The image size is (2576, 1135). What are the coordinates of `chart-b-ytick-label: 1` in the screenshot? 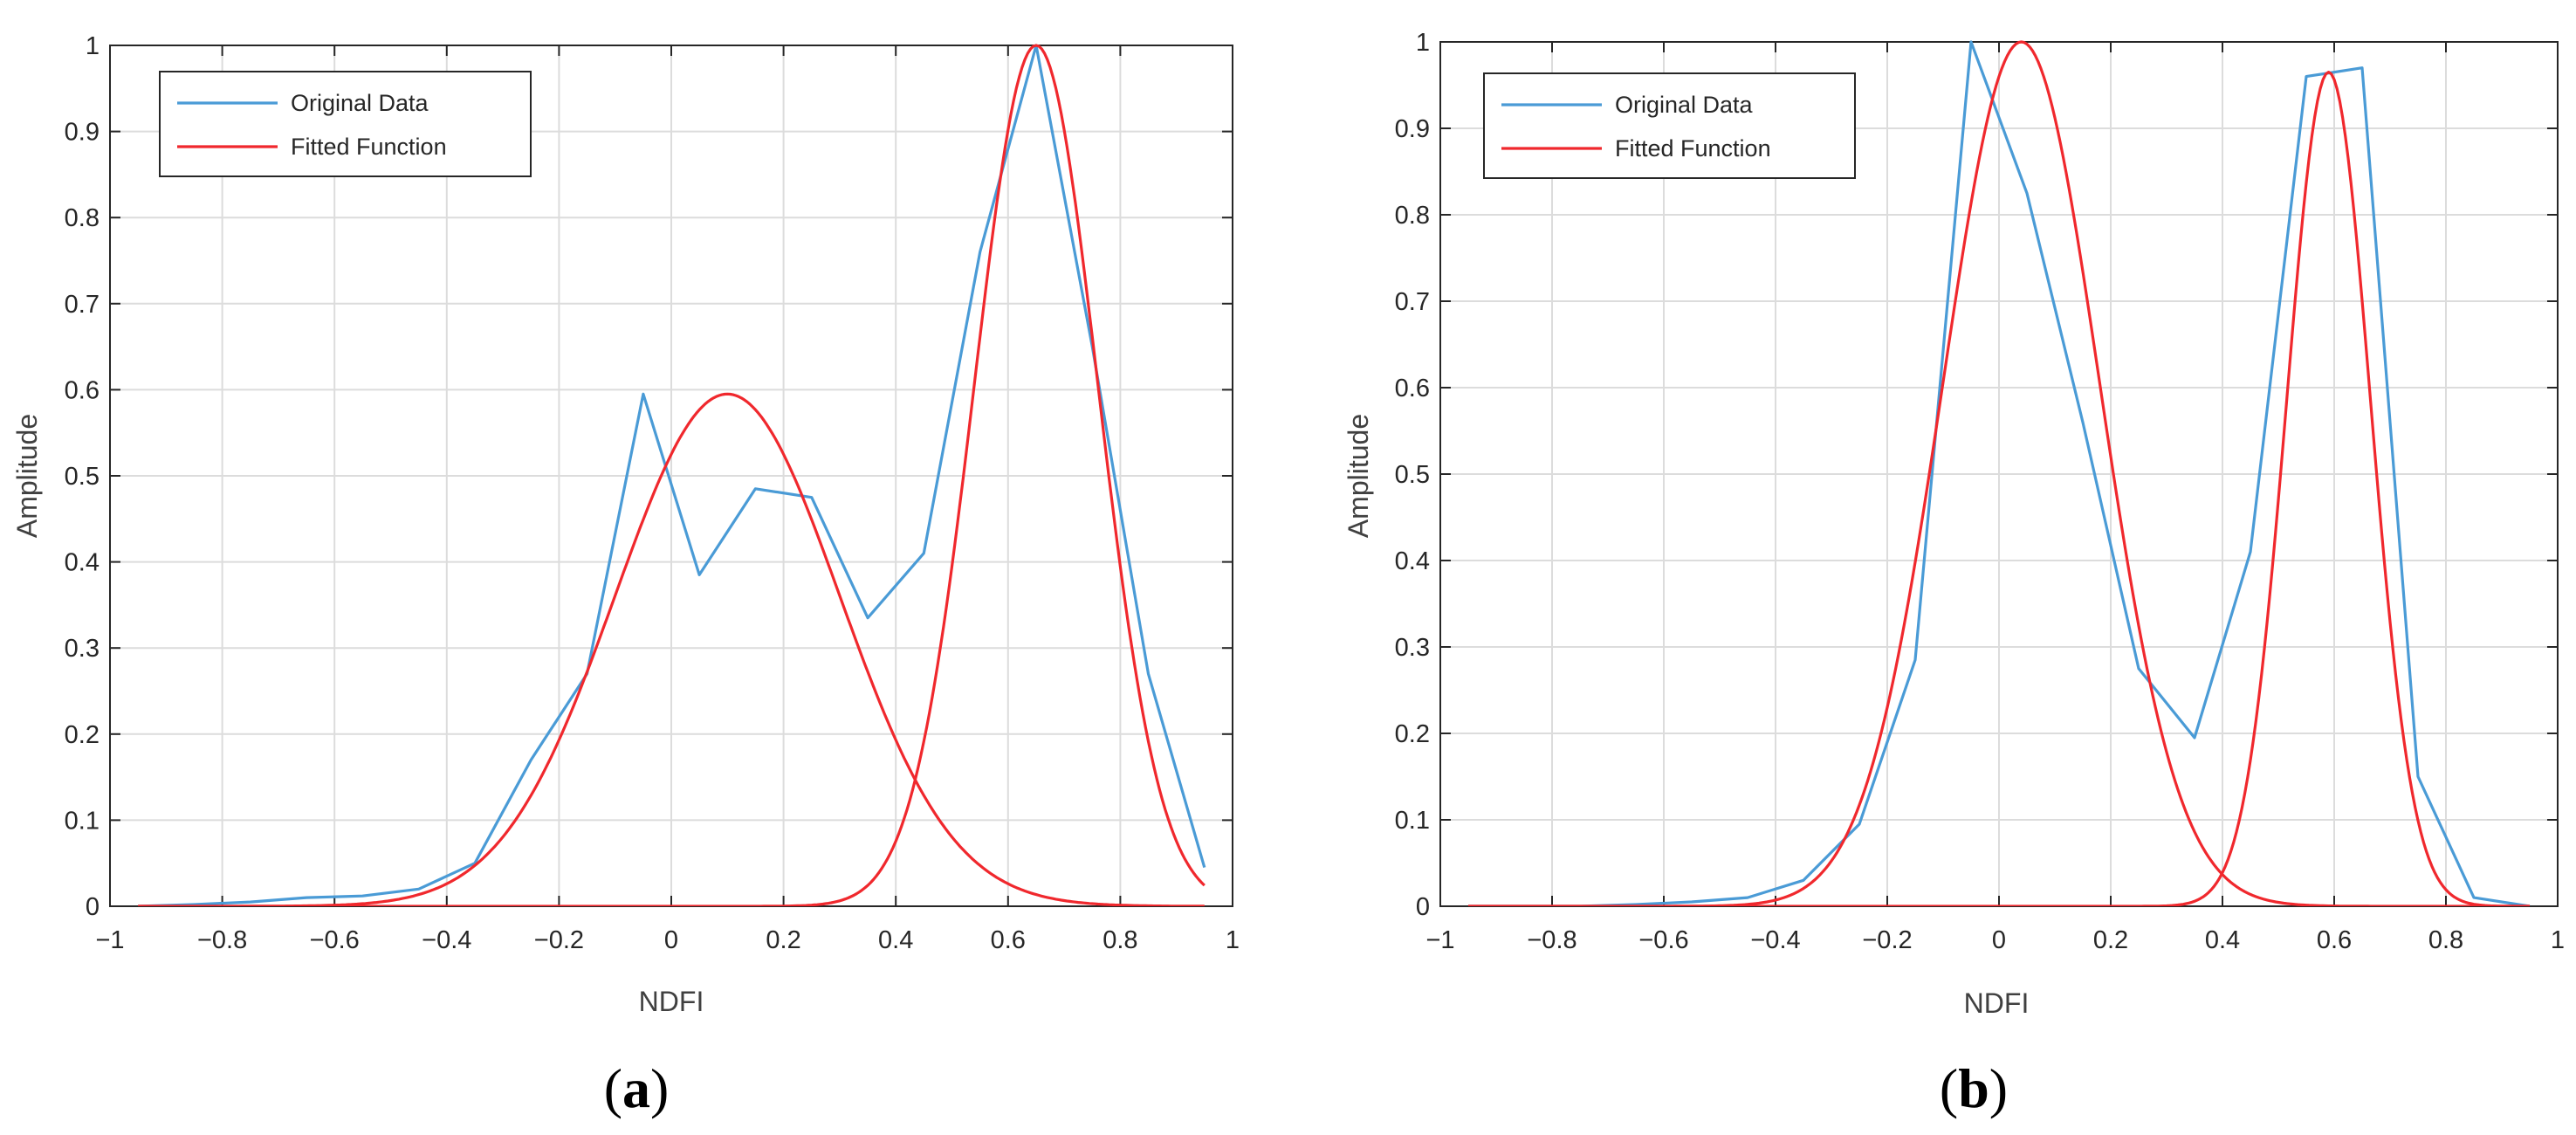 It's located at (1423, 43).